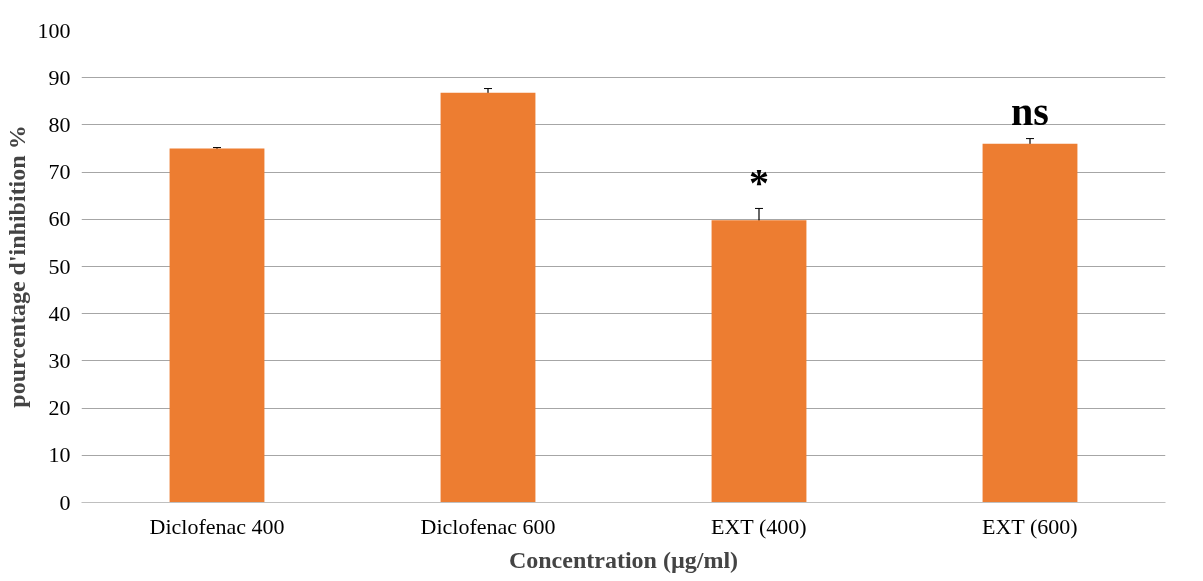 This screenshot has height=581, width=1203. Describe the element at coordinates (1030, 112) in the screenshot. I see `annotation: ns` at that location.